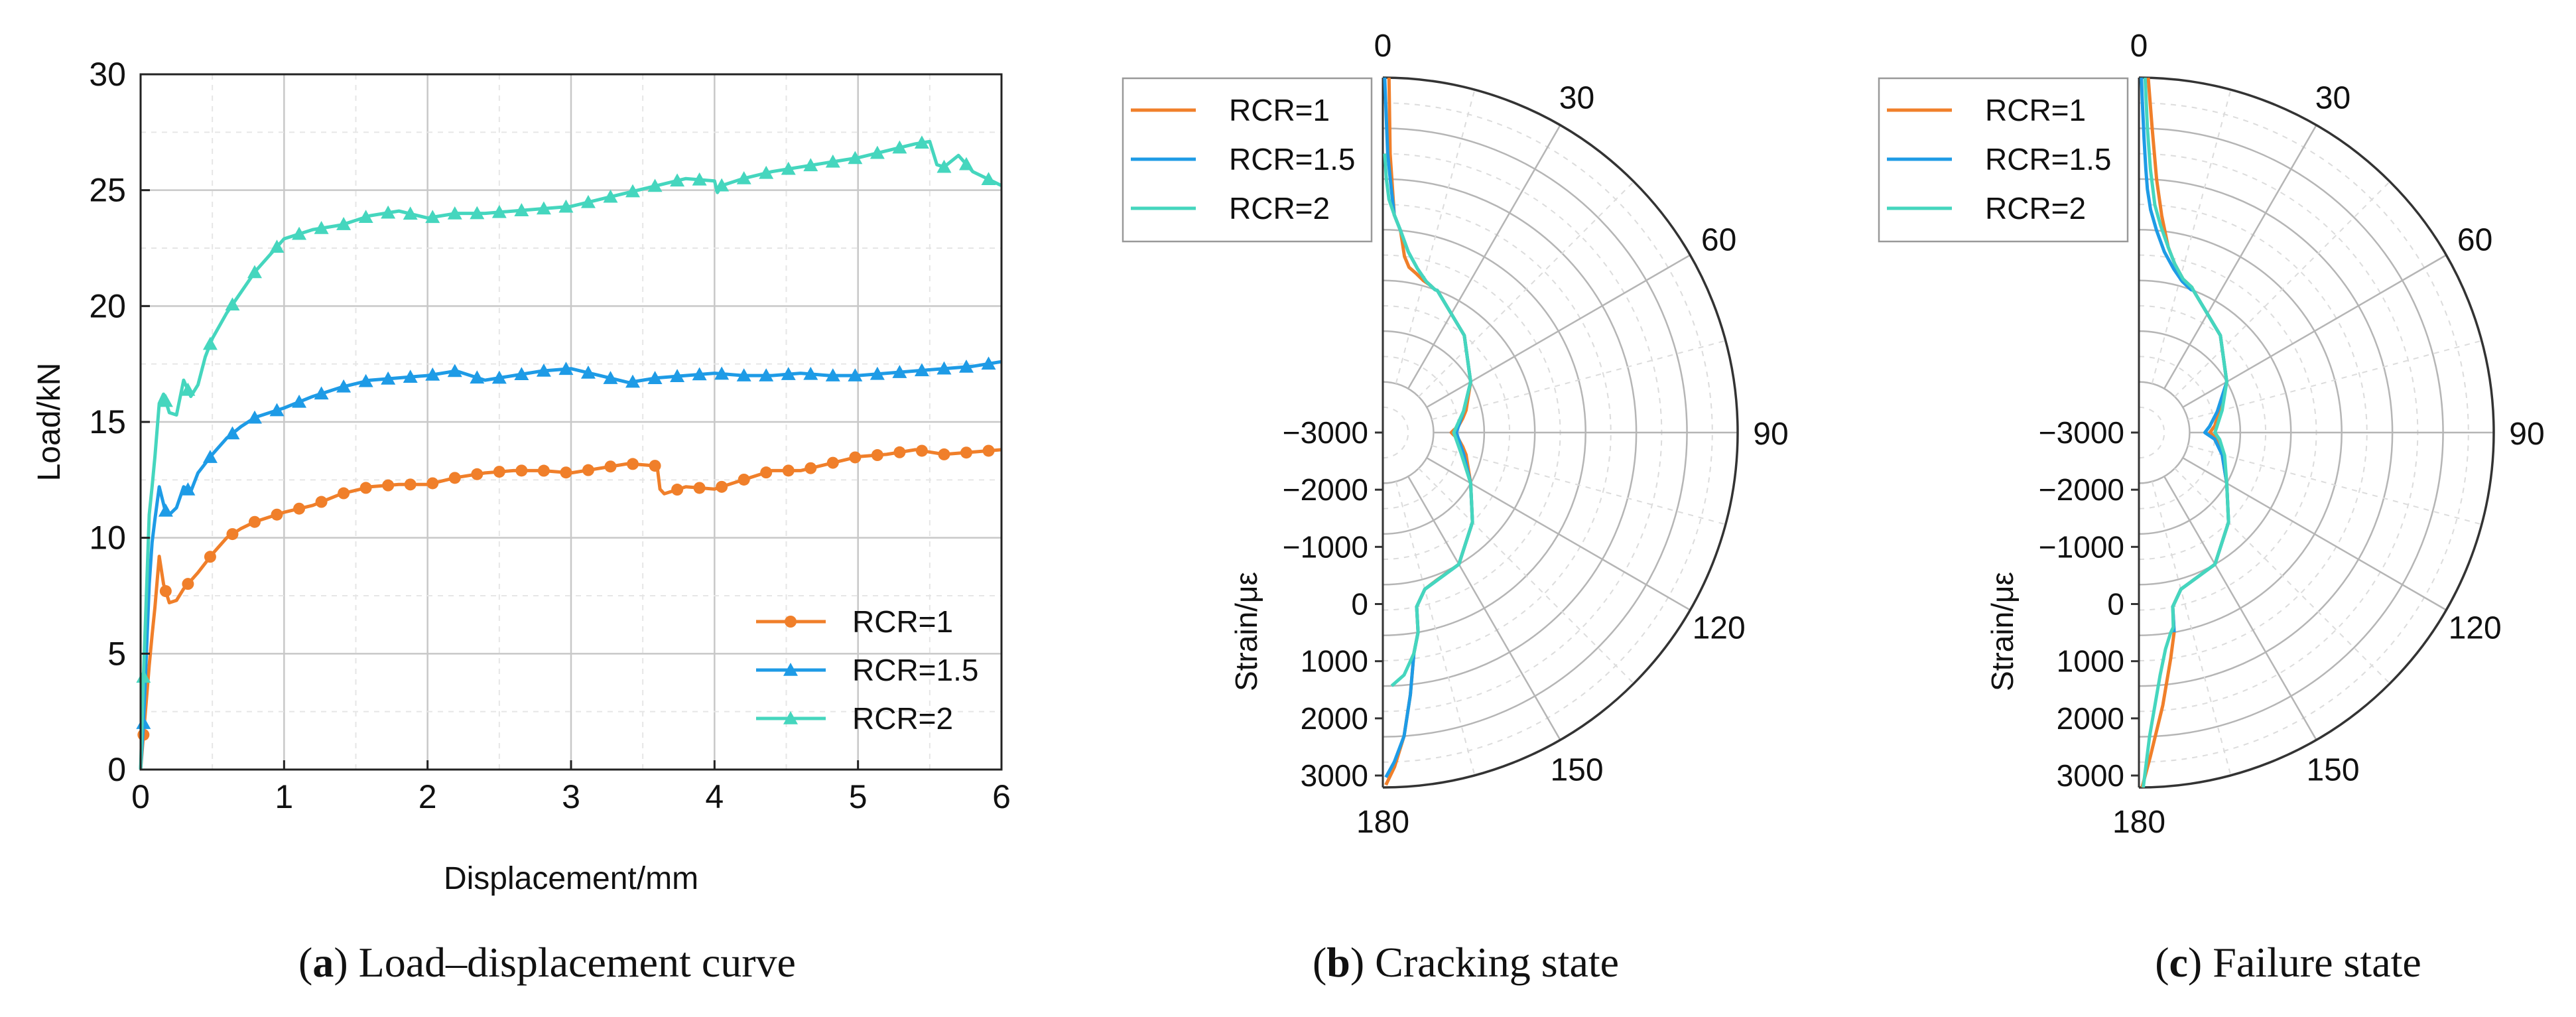  What do you see at coordinates (2312, 962) in the screenshot?
I see `caption-c-text: Failure state` at bounding box center [2312, 962].